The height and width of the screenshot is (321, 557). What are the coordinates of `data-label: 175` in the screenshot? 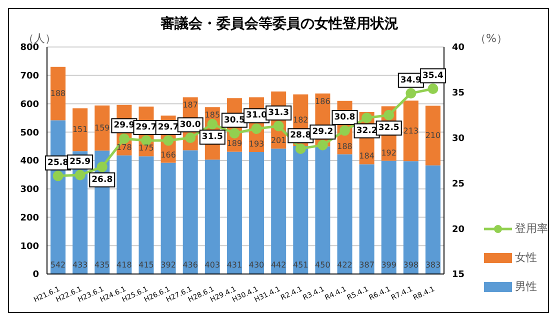 It's located at (146, 148).